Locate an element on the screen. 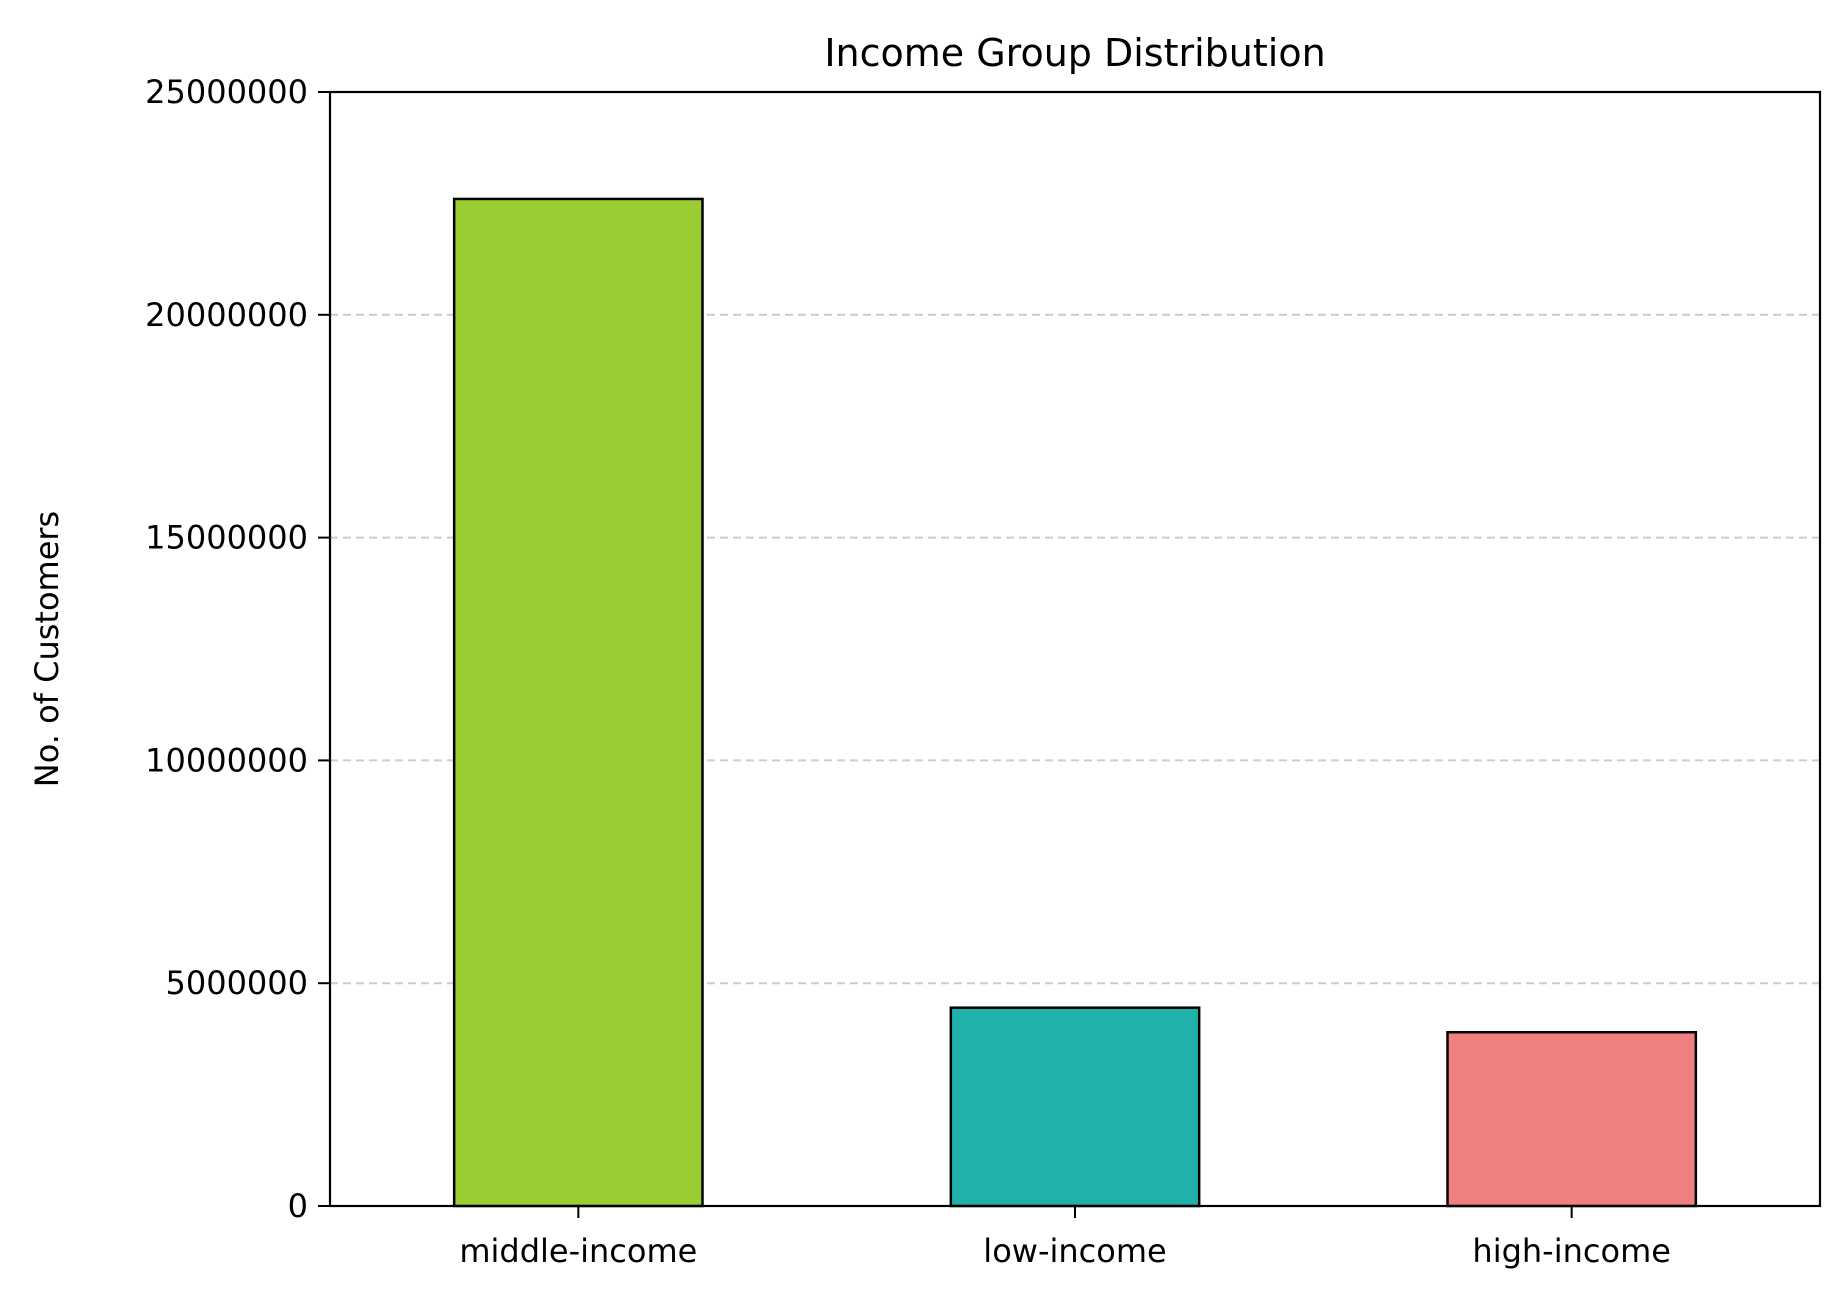  x-tick-label: high-income is located at coordinates (1571, 1251).